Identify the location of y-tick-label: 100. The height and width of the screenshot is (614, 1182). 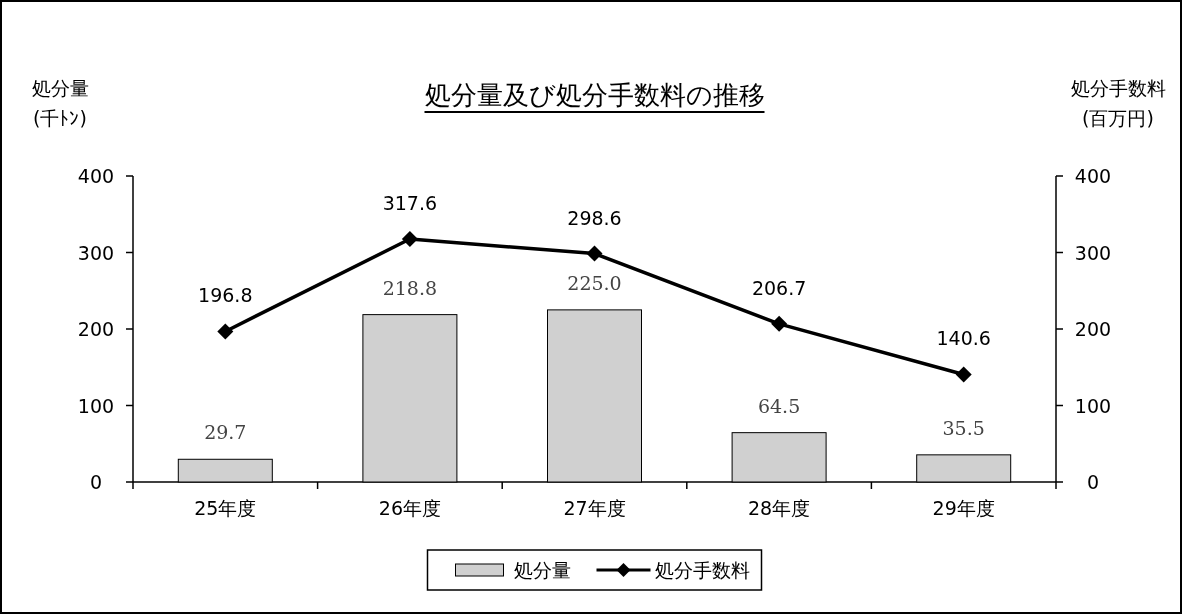
(96, 405).